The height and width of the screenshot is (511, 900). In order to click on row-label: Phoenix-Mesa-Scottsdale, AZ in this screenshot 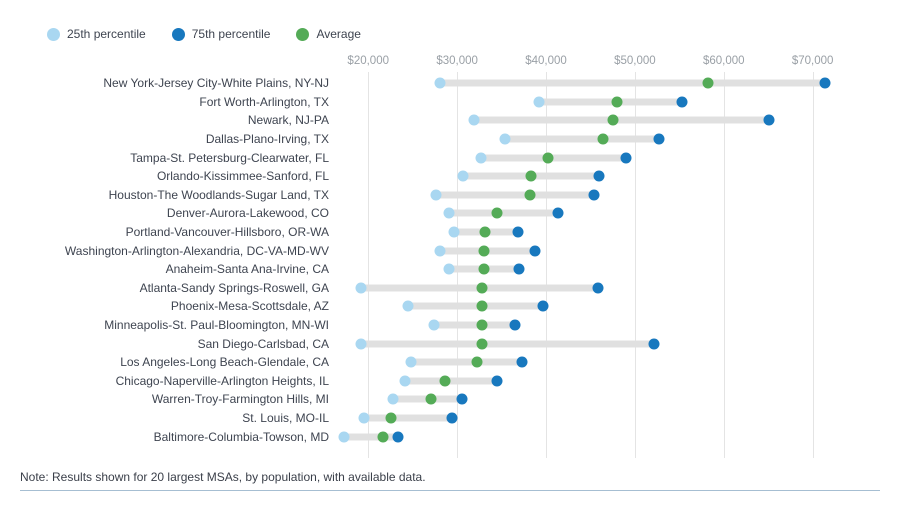, I will do `click(249, 306)`.